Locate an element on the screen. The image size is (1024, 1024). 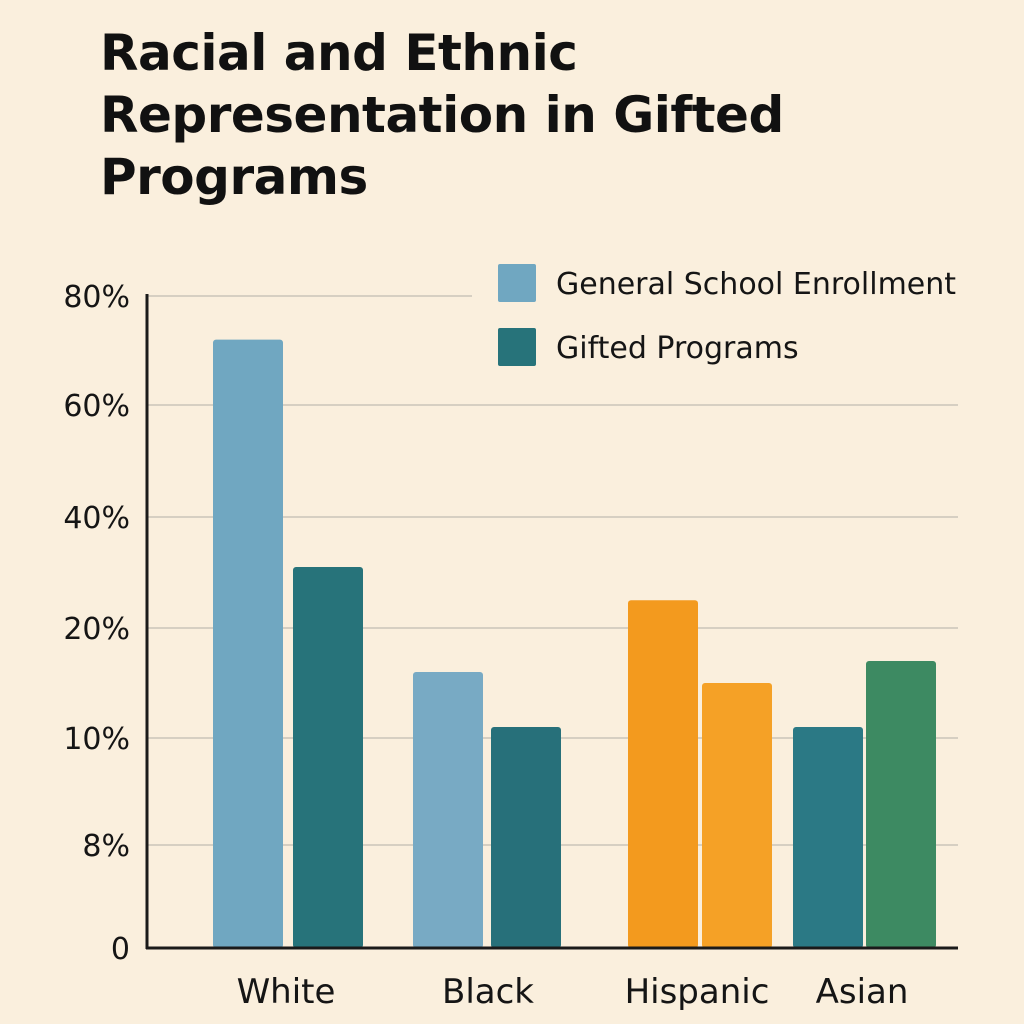
y-tick-label: 8% is located at coordinates (106, 846).